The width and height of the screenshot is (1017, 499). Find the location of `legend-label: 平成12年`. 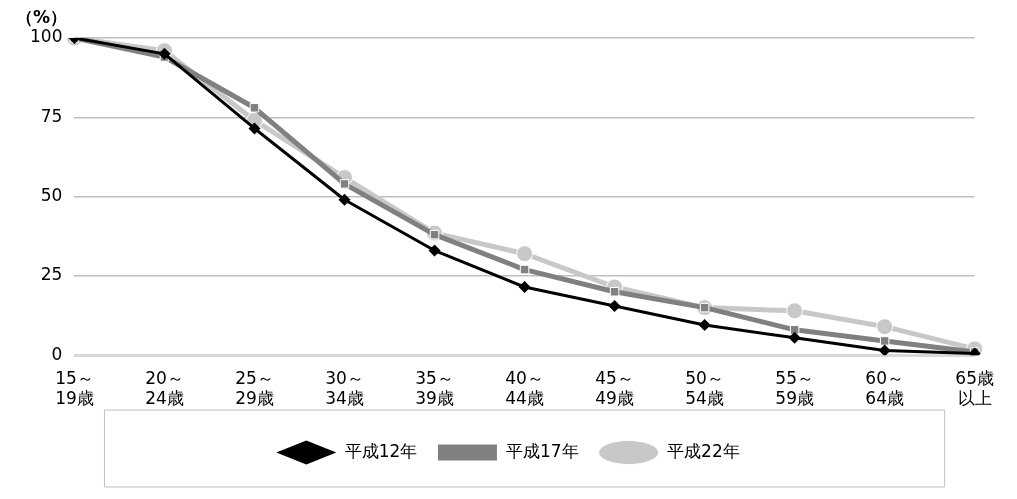

legend-label: 平成12年 is located at coordinates (381, 450).